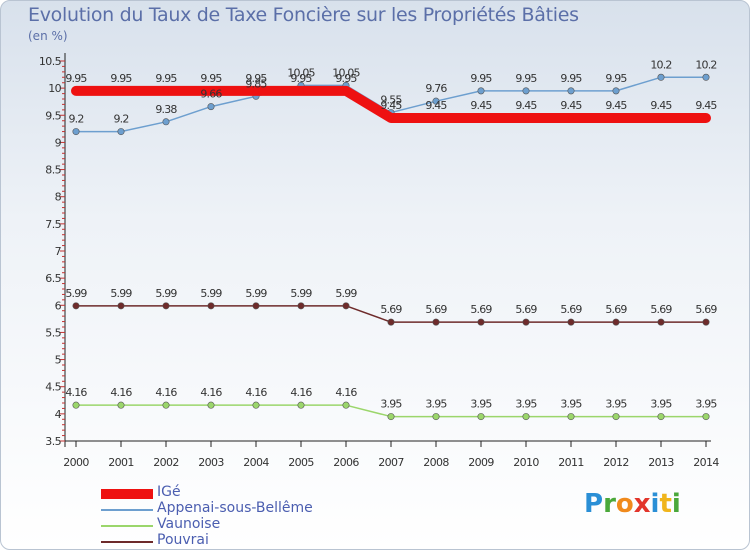 The width and height of the screenshot is (750, 550). Describe the element at coordinates (211, 94) in the screenshot. I see `data-label-appenai-sous-belleme: 9.66` at that location.